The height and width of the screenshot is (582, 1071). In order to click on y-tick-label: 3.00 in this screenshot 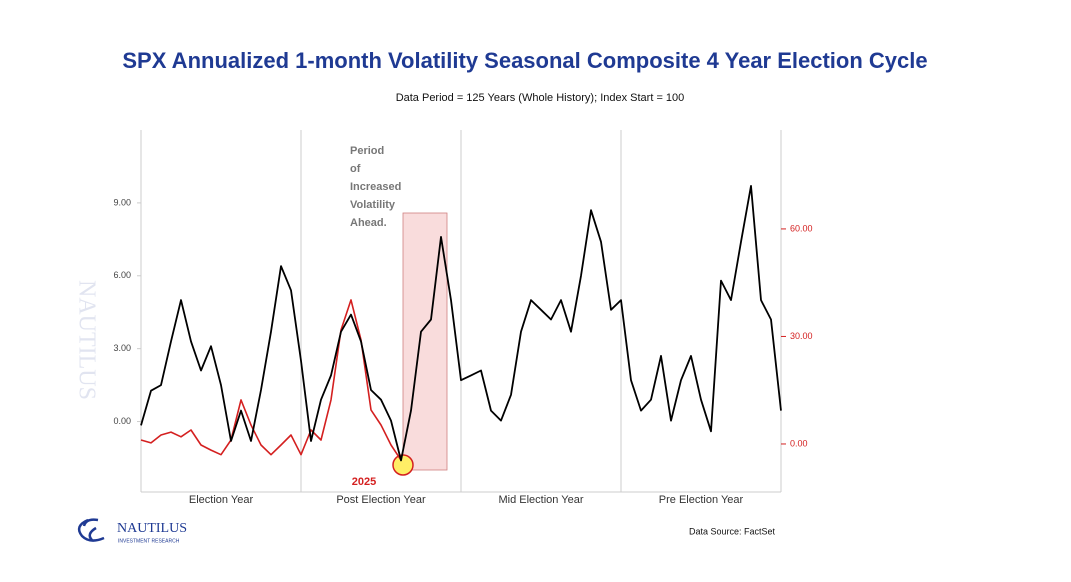, I will do `click(122, 348)`.